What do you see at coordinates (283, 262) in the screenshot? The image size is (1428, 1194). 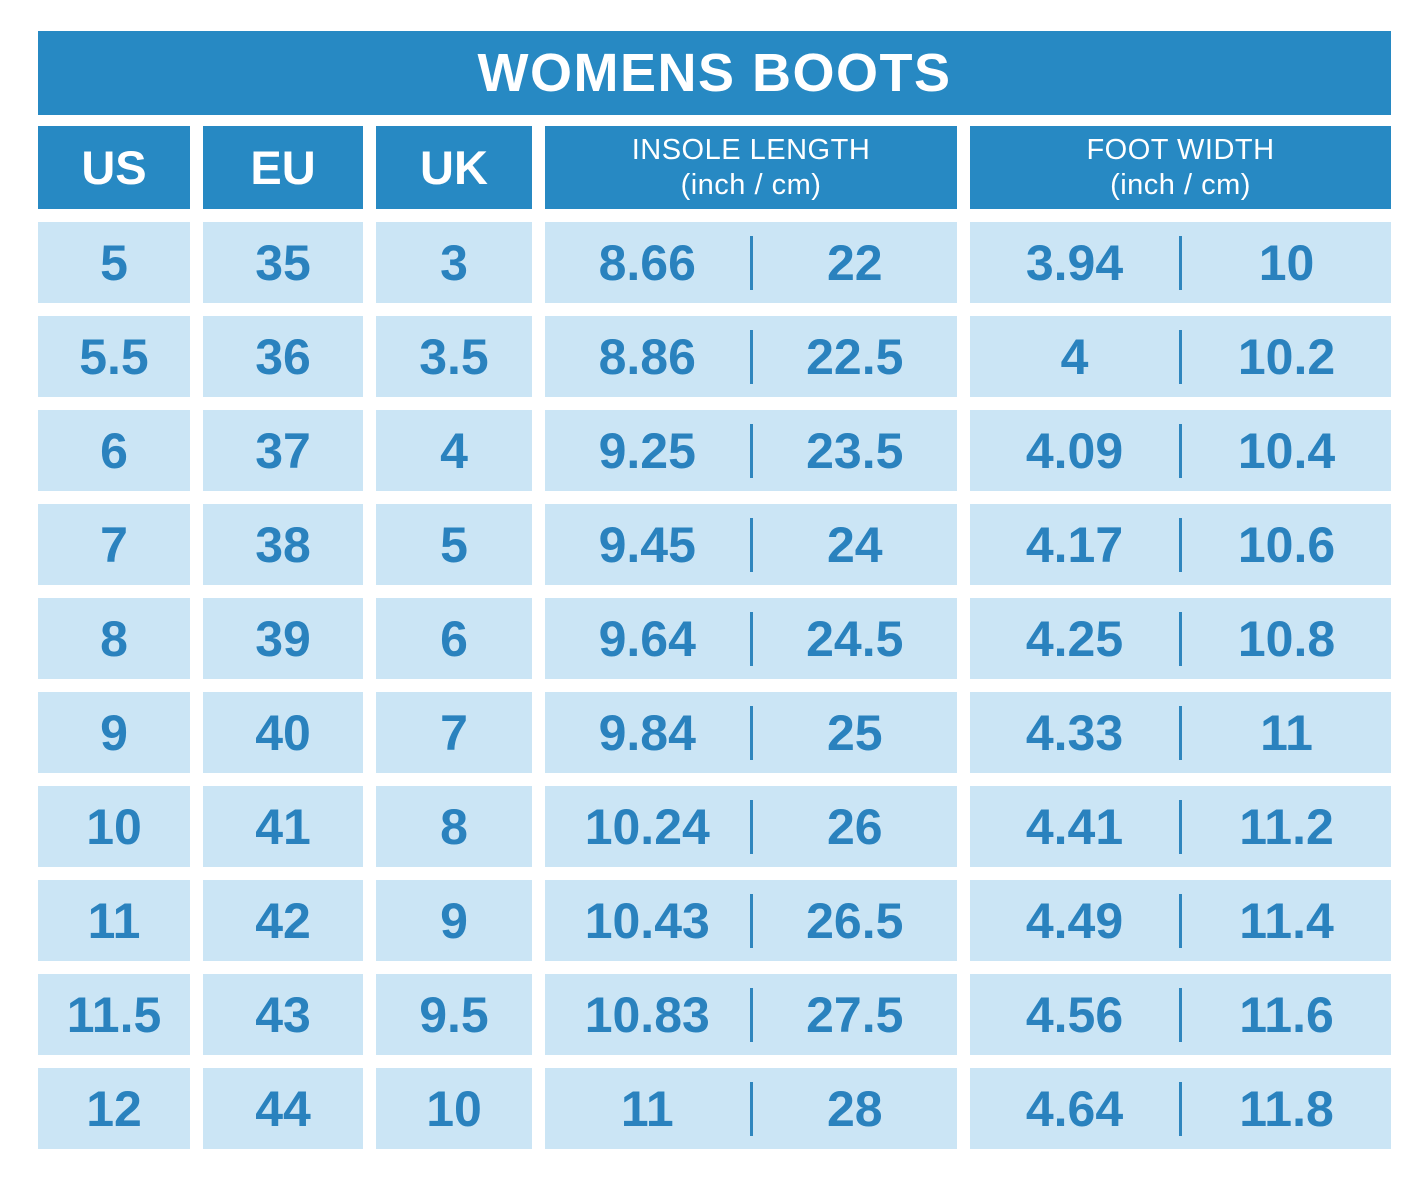 I see `cell-eu: 35` at bounding box center [283, 262].